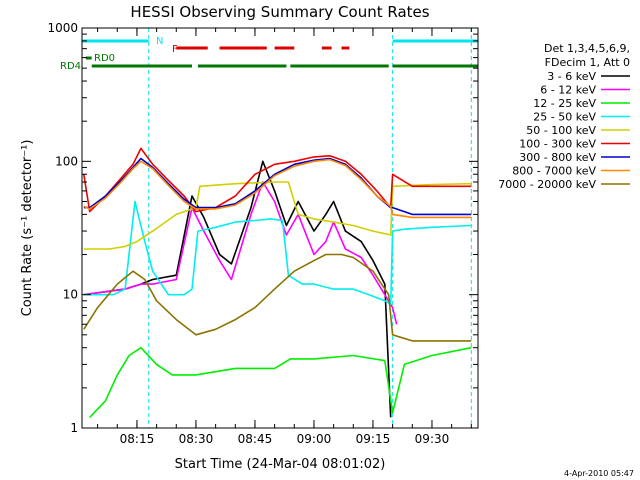 Image resolution: width=640 pixels, height=480 pixels. Describe the element at coordinates (66, 161) in the screenshot. I see `y-tick-label: 100` at that location.